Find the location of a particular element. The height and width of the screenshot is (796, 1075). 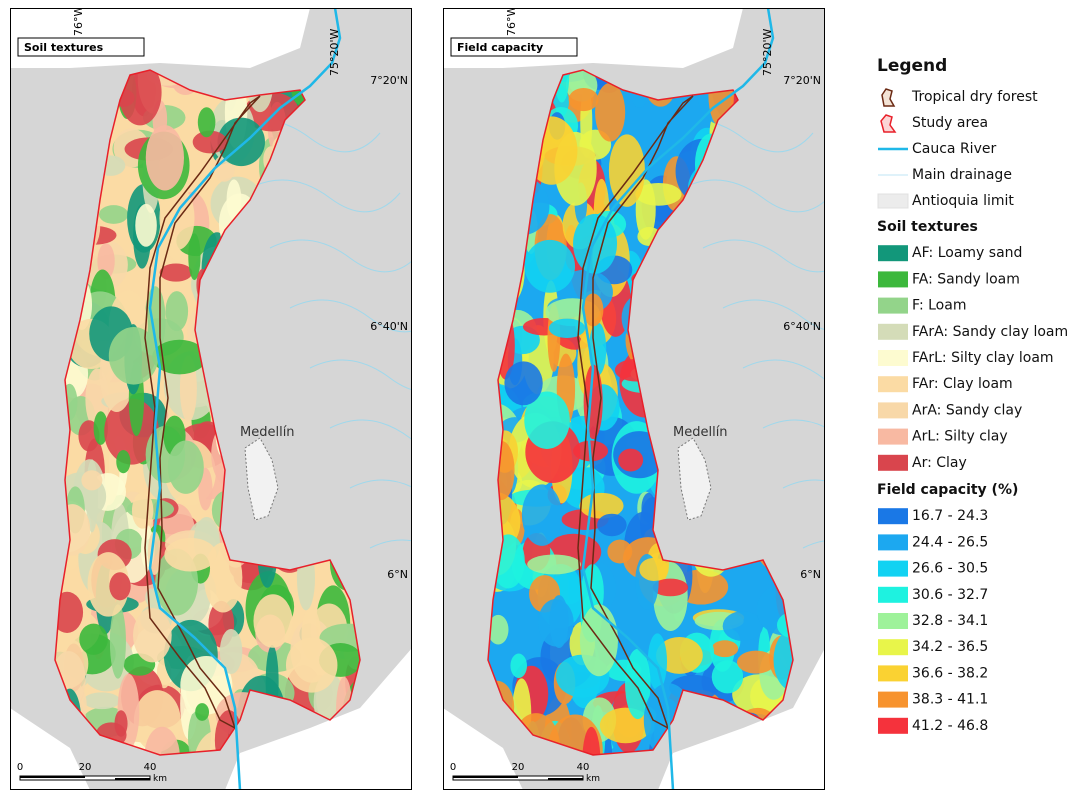

icon-study-area is located at coordinates (888, 123).